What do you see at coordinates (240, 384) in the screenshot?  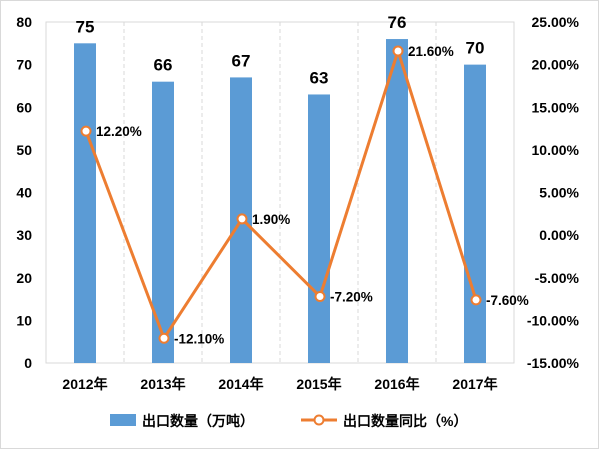 I see `x-tick-label: 2014年` at bounding box center [240, 384].